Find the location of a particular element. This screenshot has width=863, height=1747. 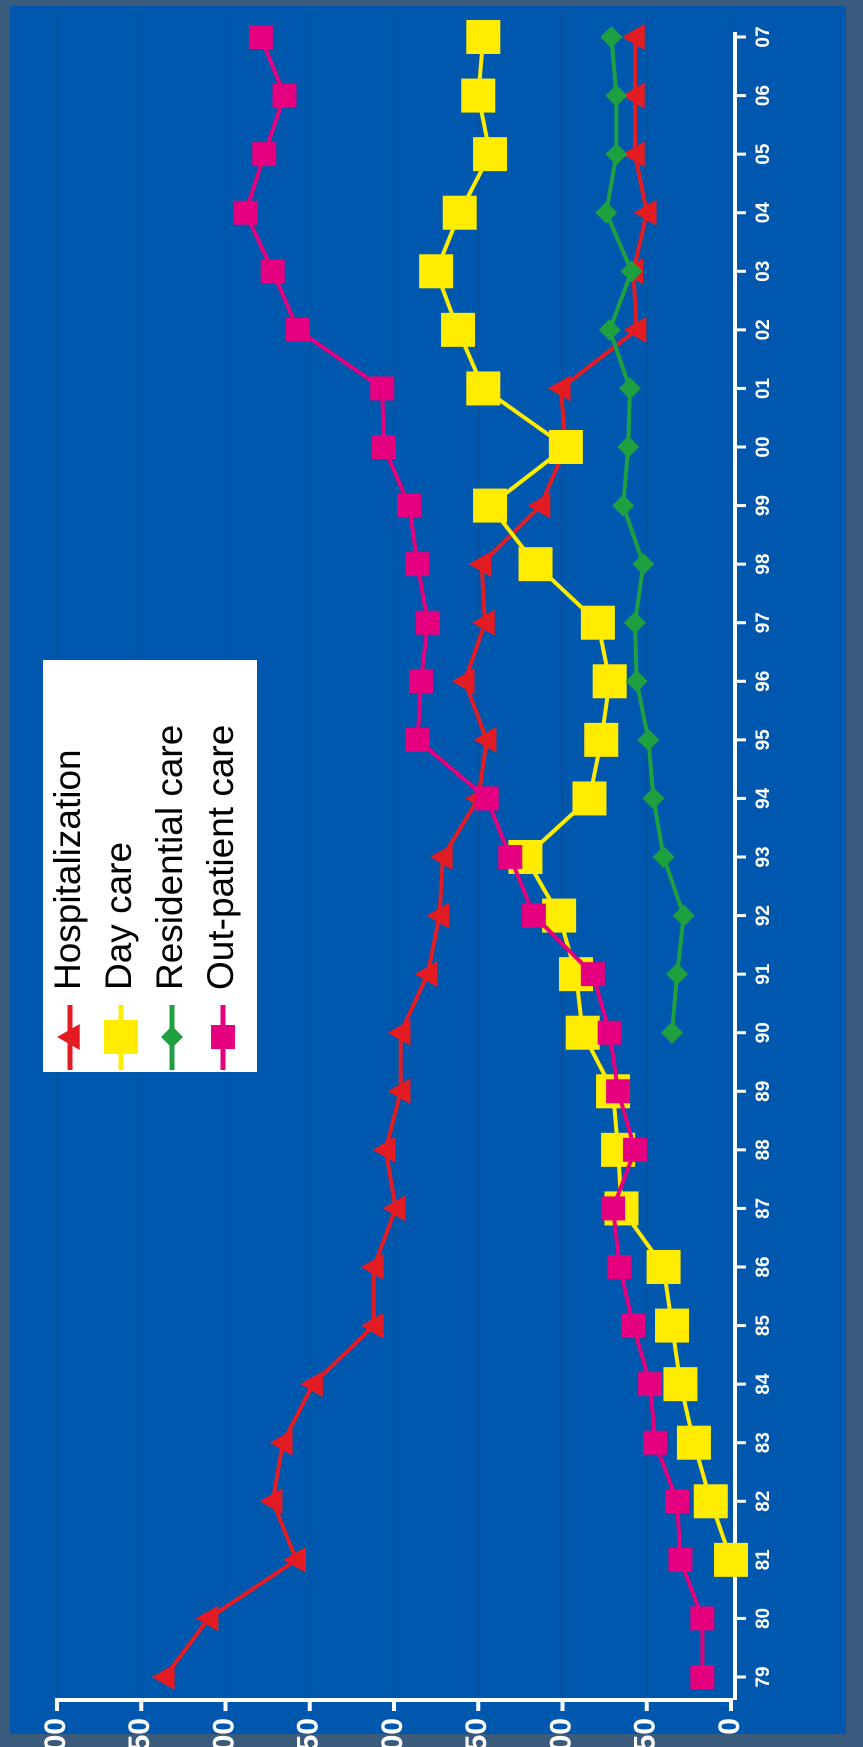

year-tick-label: 88 is located at coordinates (763, 1149).